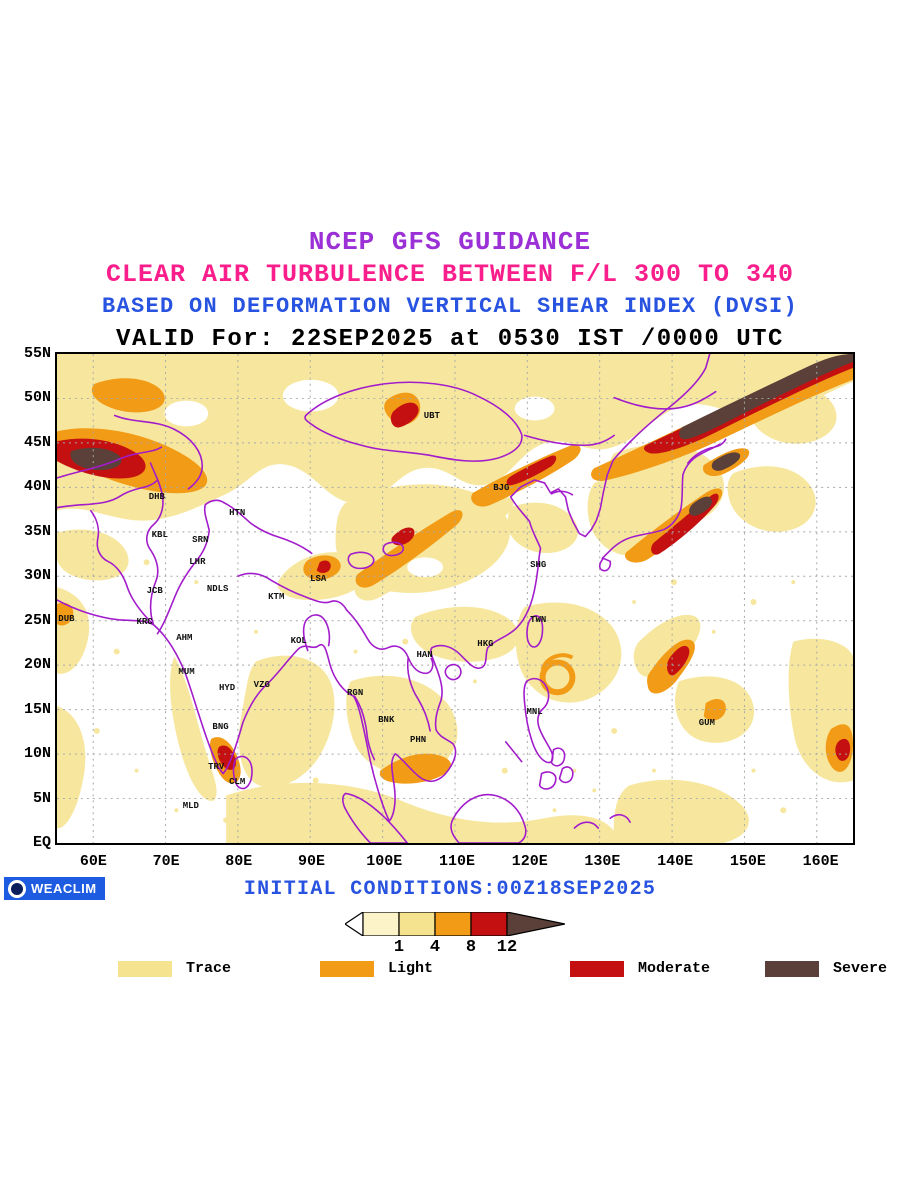 This screenshot has height=1200, width=900. What do you see at coordinates (200, 539) in the screenshot?
I see `station-label-srn: SRN` at bounding box center [200, 539].